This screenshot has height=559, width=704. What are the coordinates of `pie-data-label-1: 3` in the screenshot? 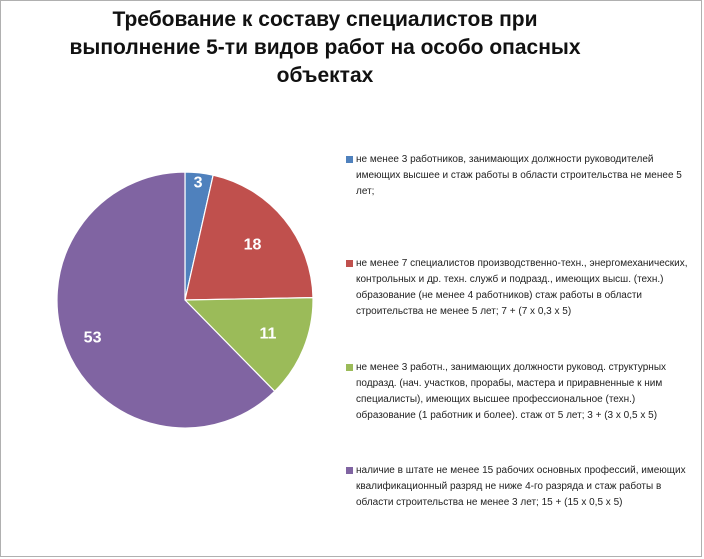 It's located at (198, 182).